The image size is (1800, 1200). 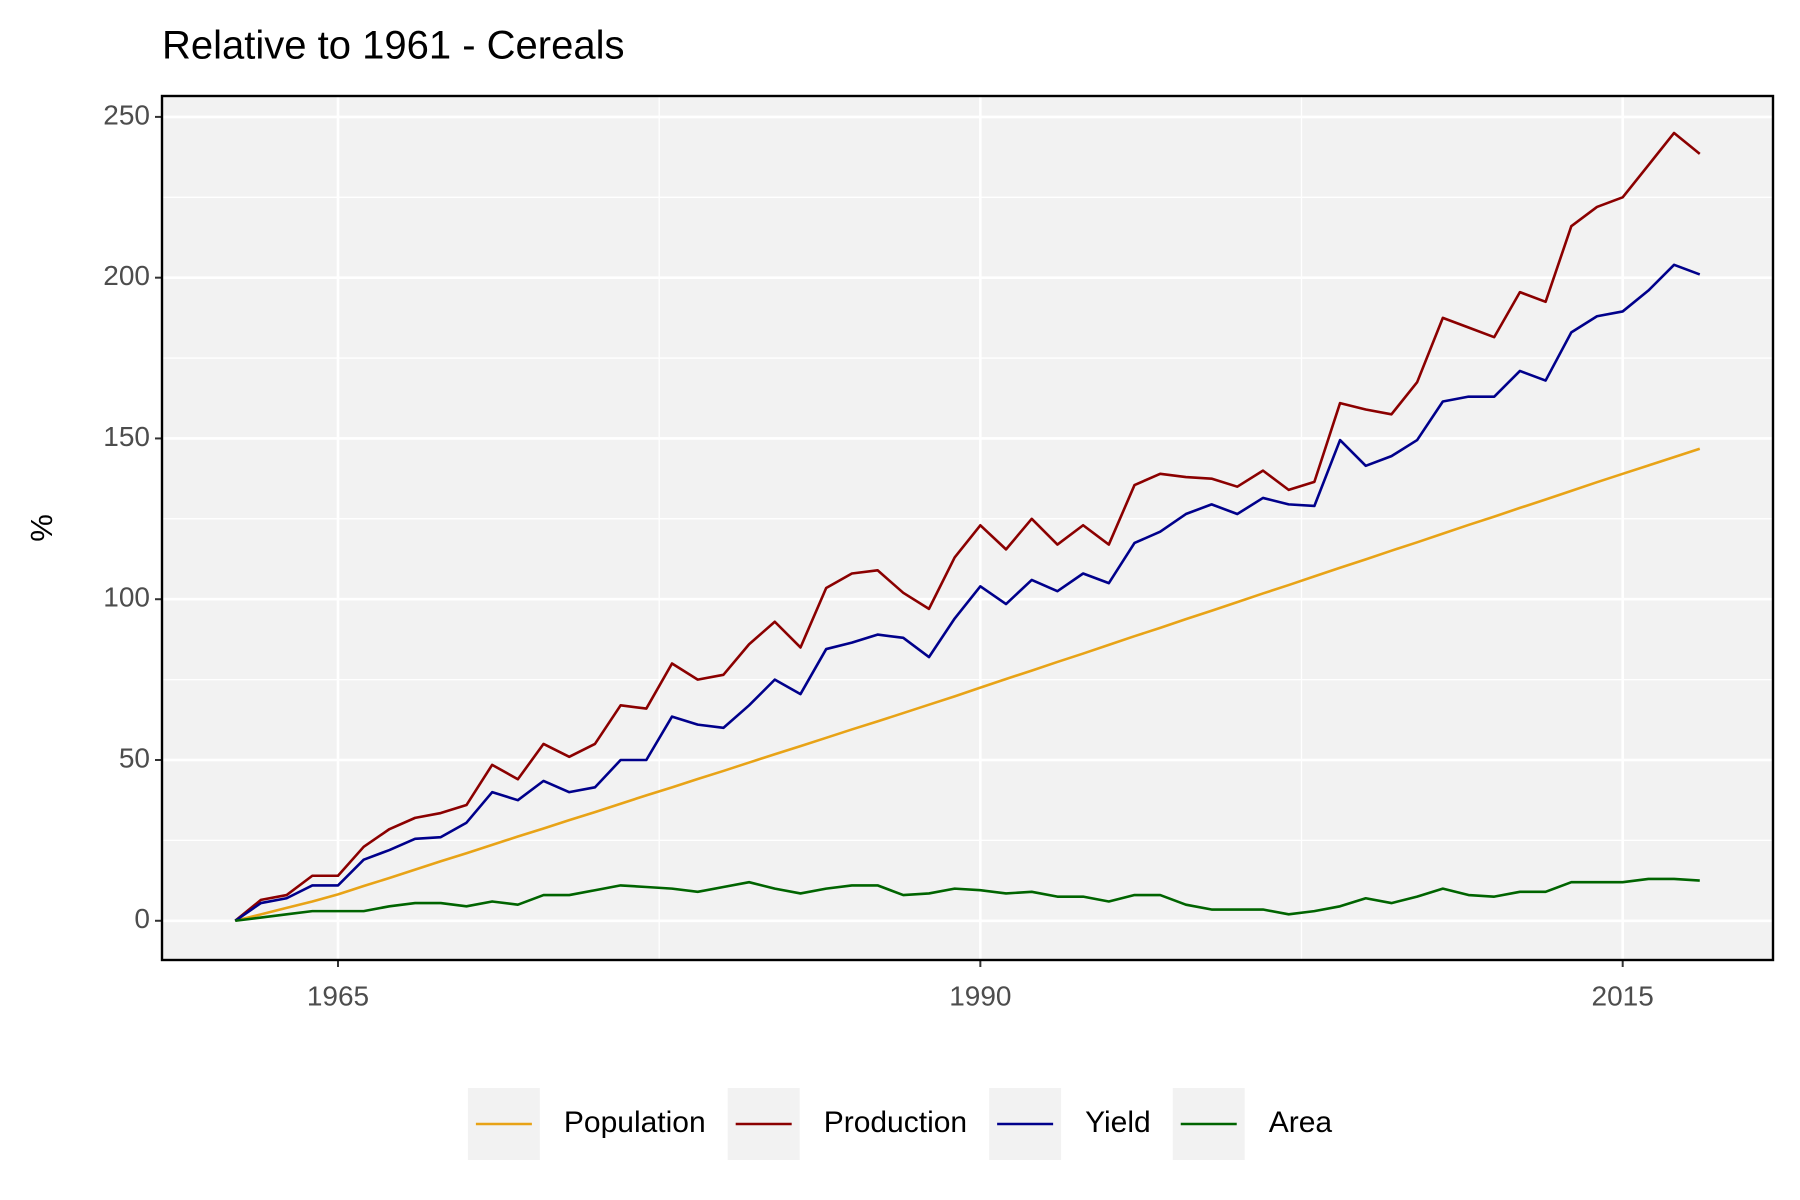 What do you see at coordinates (980, 995) in the screenshot?
I see `x-tick-label: 1990` at bounding box center [980, 995].